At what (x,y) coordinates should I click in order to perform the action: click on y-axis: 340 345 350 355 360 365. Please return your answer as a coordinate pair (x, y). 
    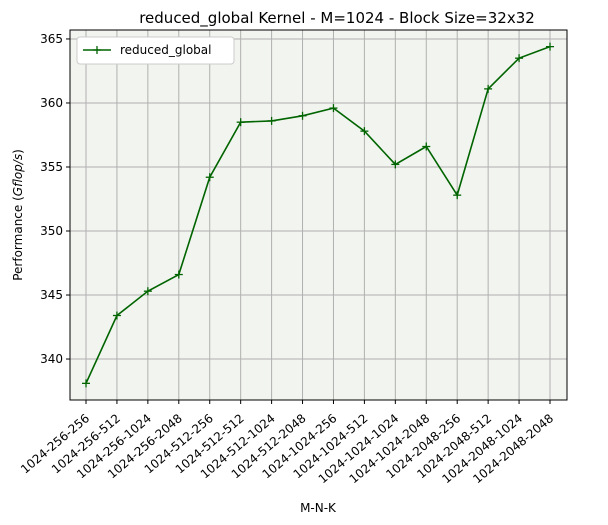
    Looking at the image, I should click on (55, 199).